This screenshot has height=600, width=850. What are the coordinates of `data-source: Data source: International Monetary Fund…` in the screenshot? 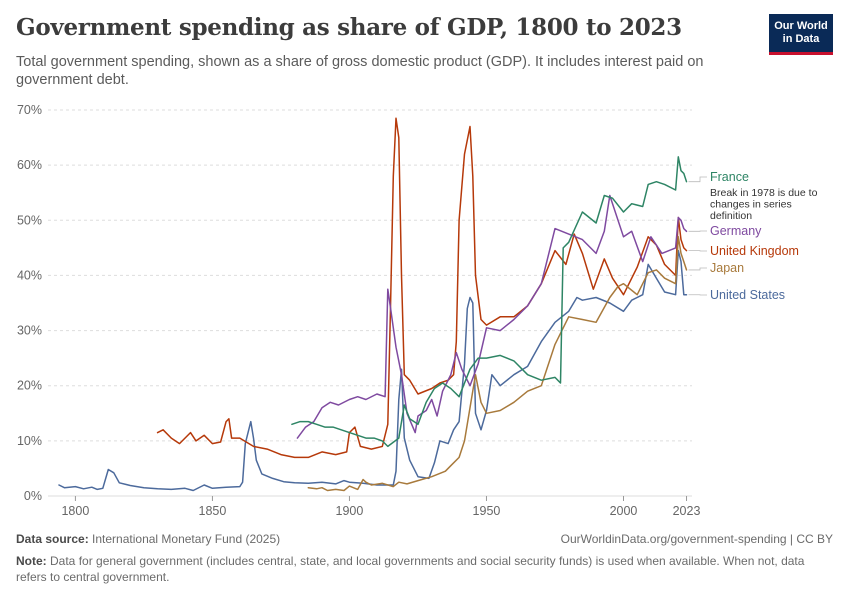 It's located at (148, 539).